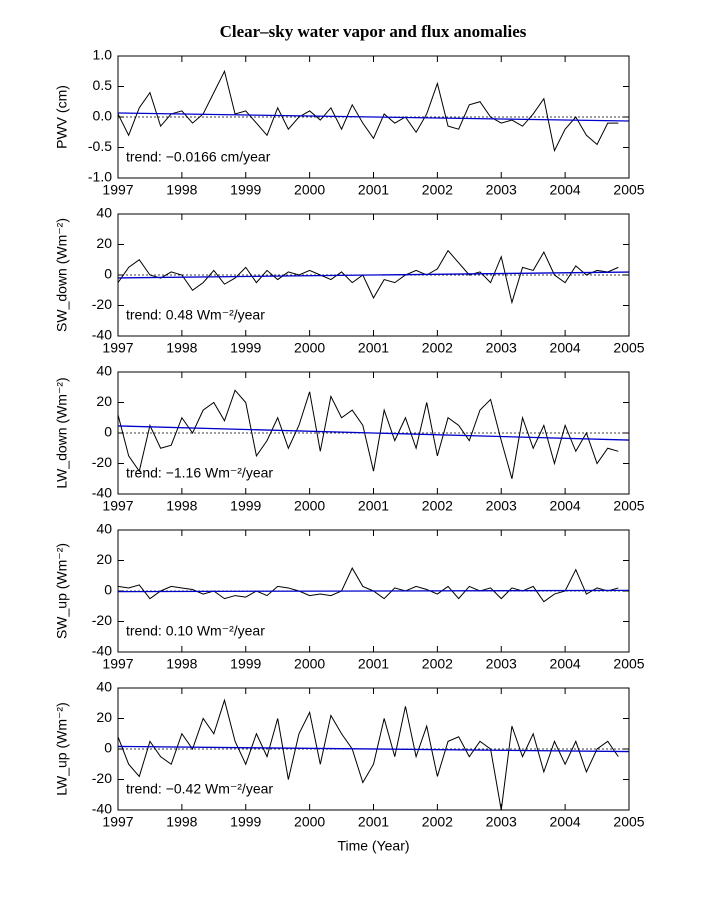  I want to click on y-tick-label: -0.5, so click(100, 146).